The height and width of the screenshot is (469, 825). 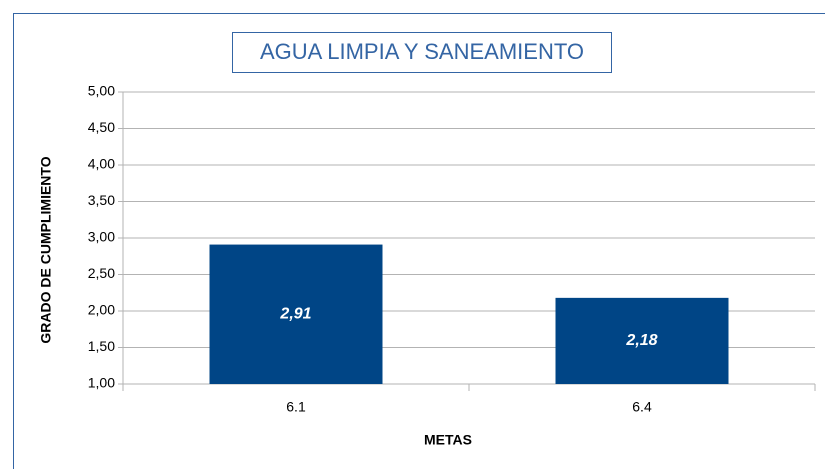 What do you see at coordinates (101, 200) in the screenshot?
I see `y-tick-label: 3,50` at bounding box center [101, 200].